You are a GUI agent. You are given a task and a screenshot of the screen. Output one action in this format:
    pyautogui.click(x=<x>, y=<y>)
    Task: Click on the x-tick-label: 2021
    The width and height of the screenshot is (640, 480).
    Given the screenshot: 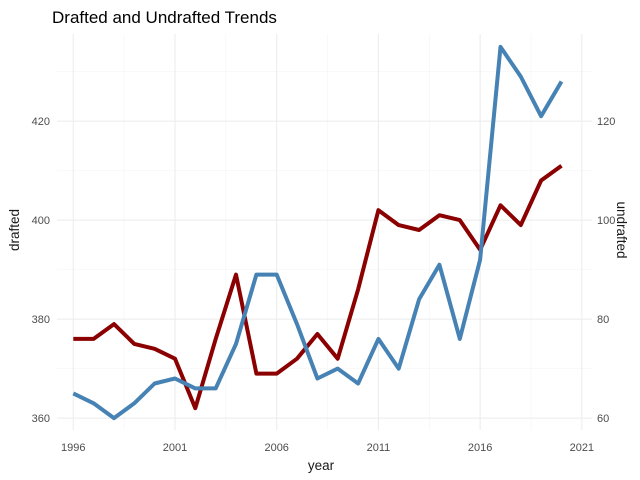 What is the action you would take?
    pyautogui.click(x=582, y=448)
    